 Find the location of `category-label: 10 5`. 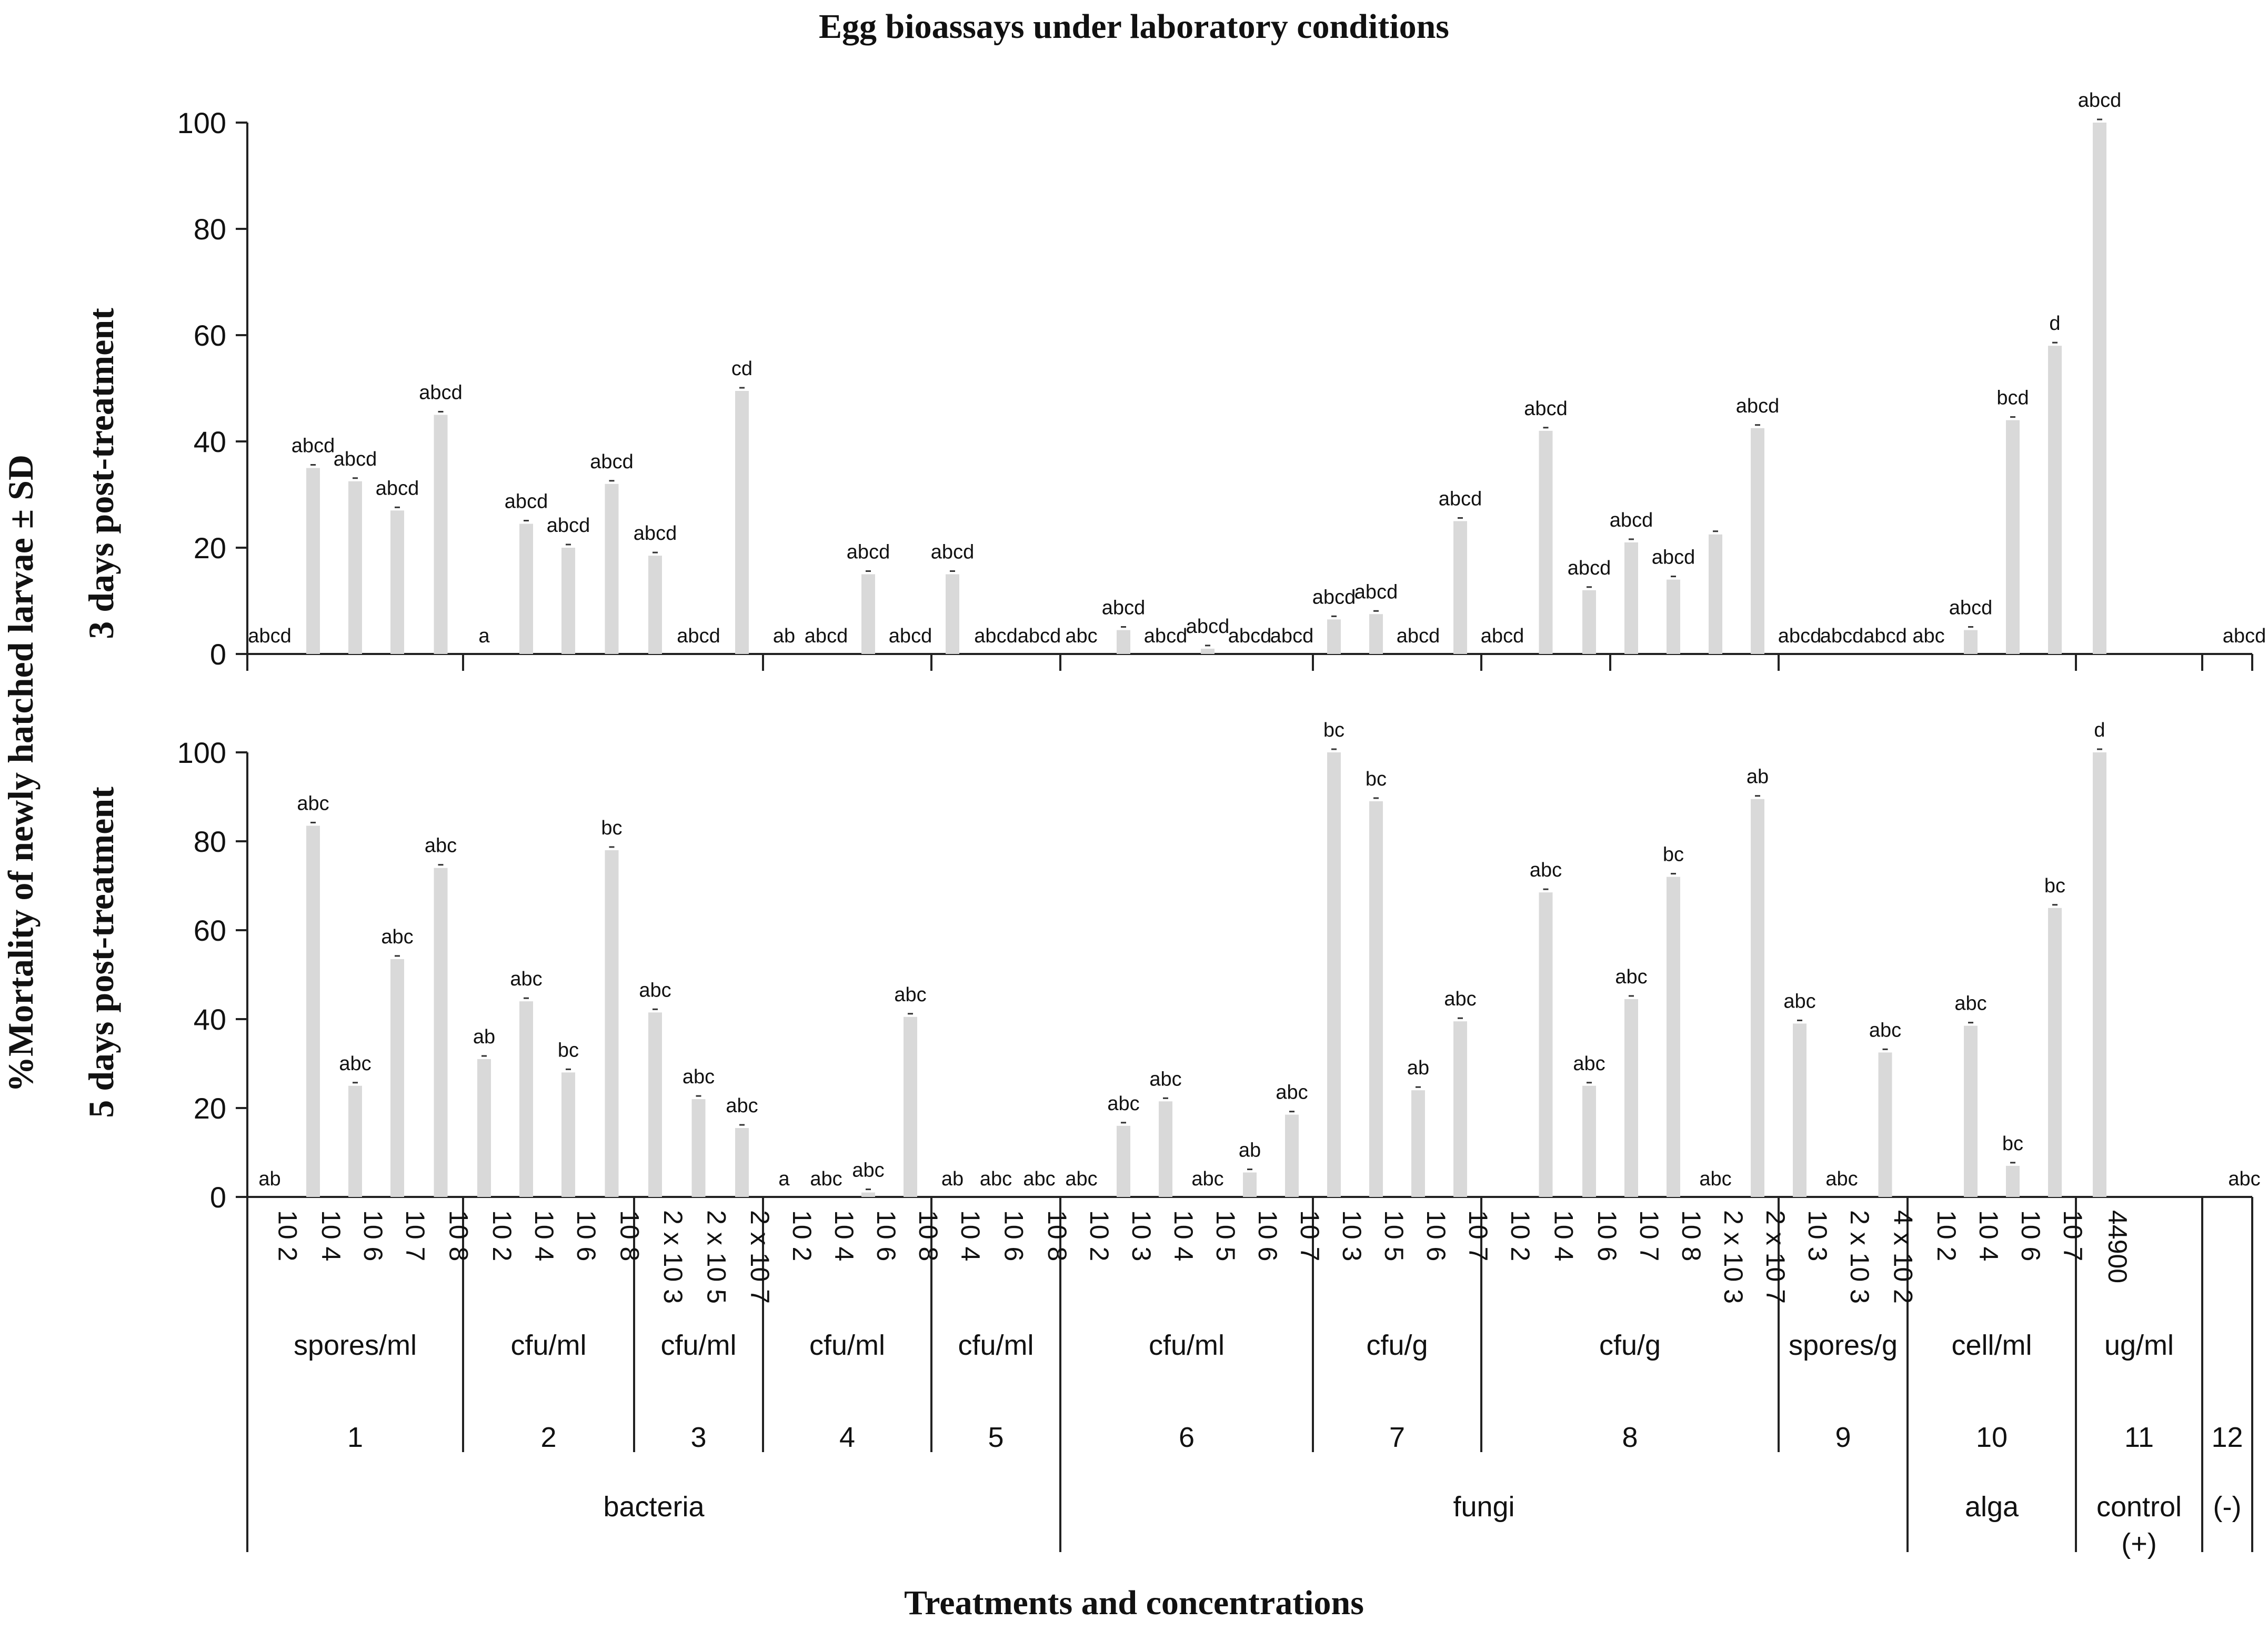

category-label: 10 5 is located at coordinates (1225, 1235).